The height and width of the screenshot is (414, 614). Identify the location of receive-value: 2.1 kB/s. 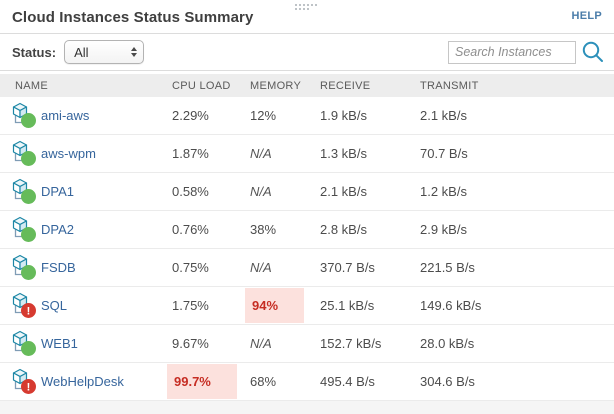
(343, 191).